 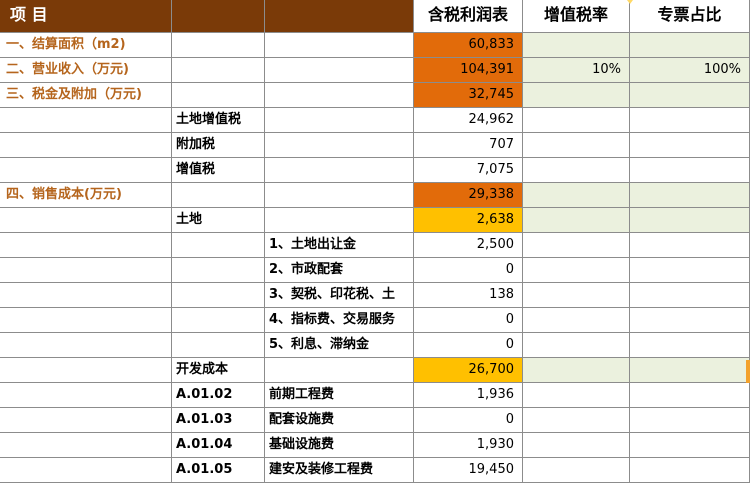 I want to click on row-surtax-value: 707, so click(x=468, y=145).